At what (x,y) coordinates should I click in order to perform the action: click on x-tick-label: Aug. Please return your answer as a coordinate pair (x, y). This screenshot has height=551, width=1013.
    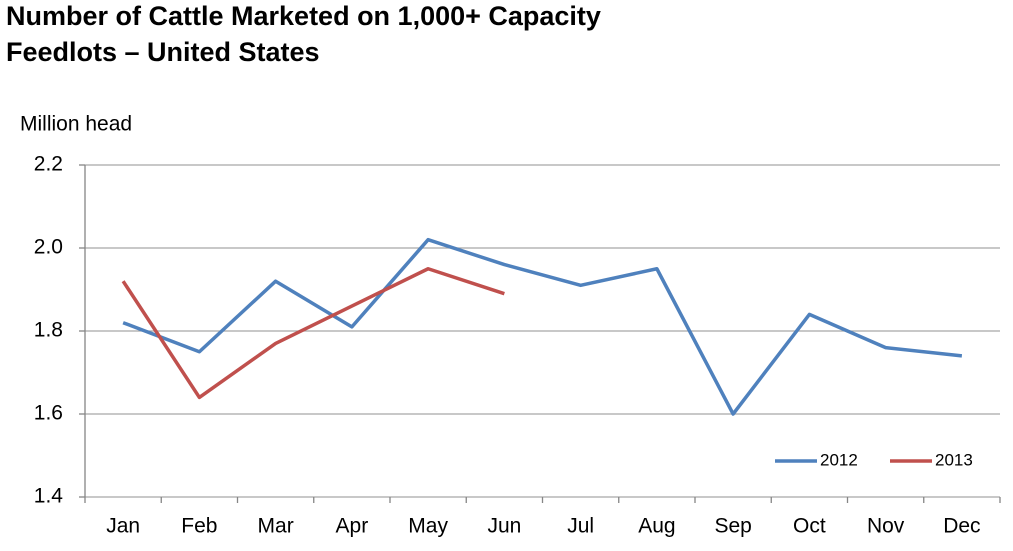
    Looking at the image, I should click on (656, 526).